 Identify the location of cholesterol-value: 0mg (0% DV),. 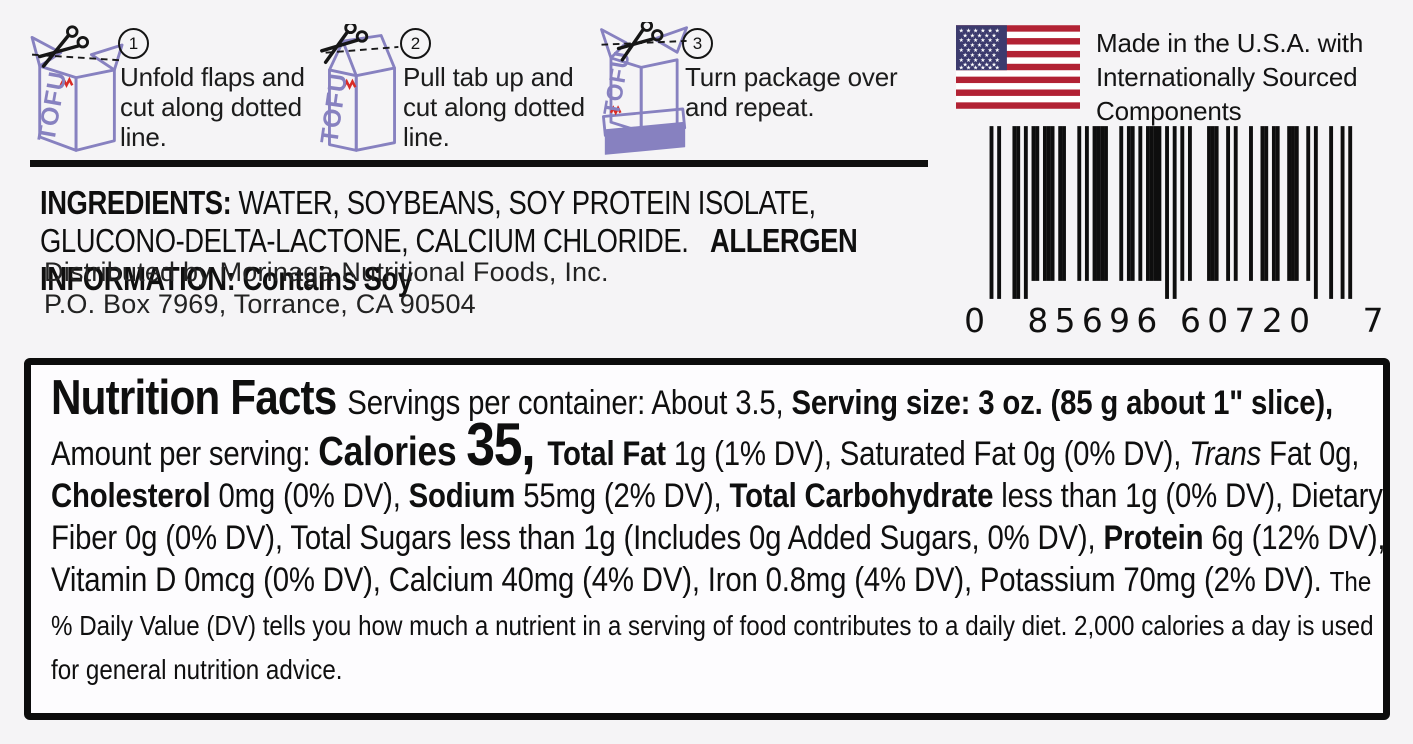
(313, 496).